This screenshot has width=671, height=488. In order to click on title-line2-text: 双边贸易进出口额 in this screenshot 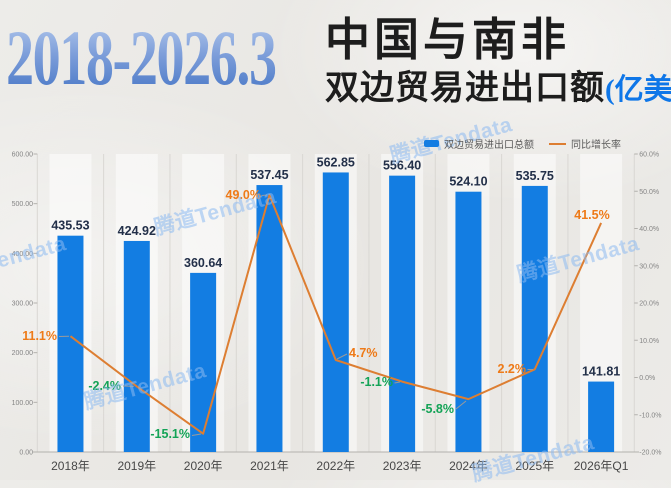, I will do `click(465, 88)`.